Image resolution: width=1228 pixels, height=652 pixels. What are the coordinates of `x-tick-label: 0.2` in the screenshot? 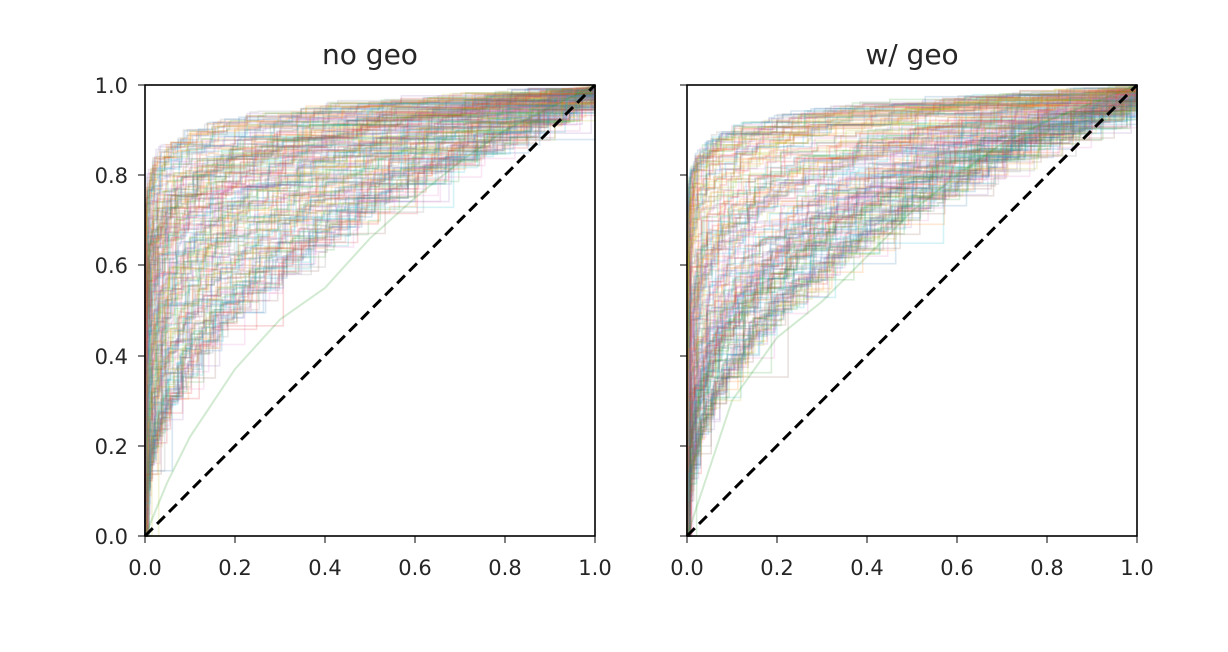 It's located at (234, 568).